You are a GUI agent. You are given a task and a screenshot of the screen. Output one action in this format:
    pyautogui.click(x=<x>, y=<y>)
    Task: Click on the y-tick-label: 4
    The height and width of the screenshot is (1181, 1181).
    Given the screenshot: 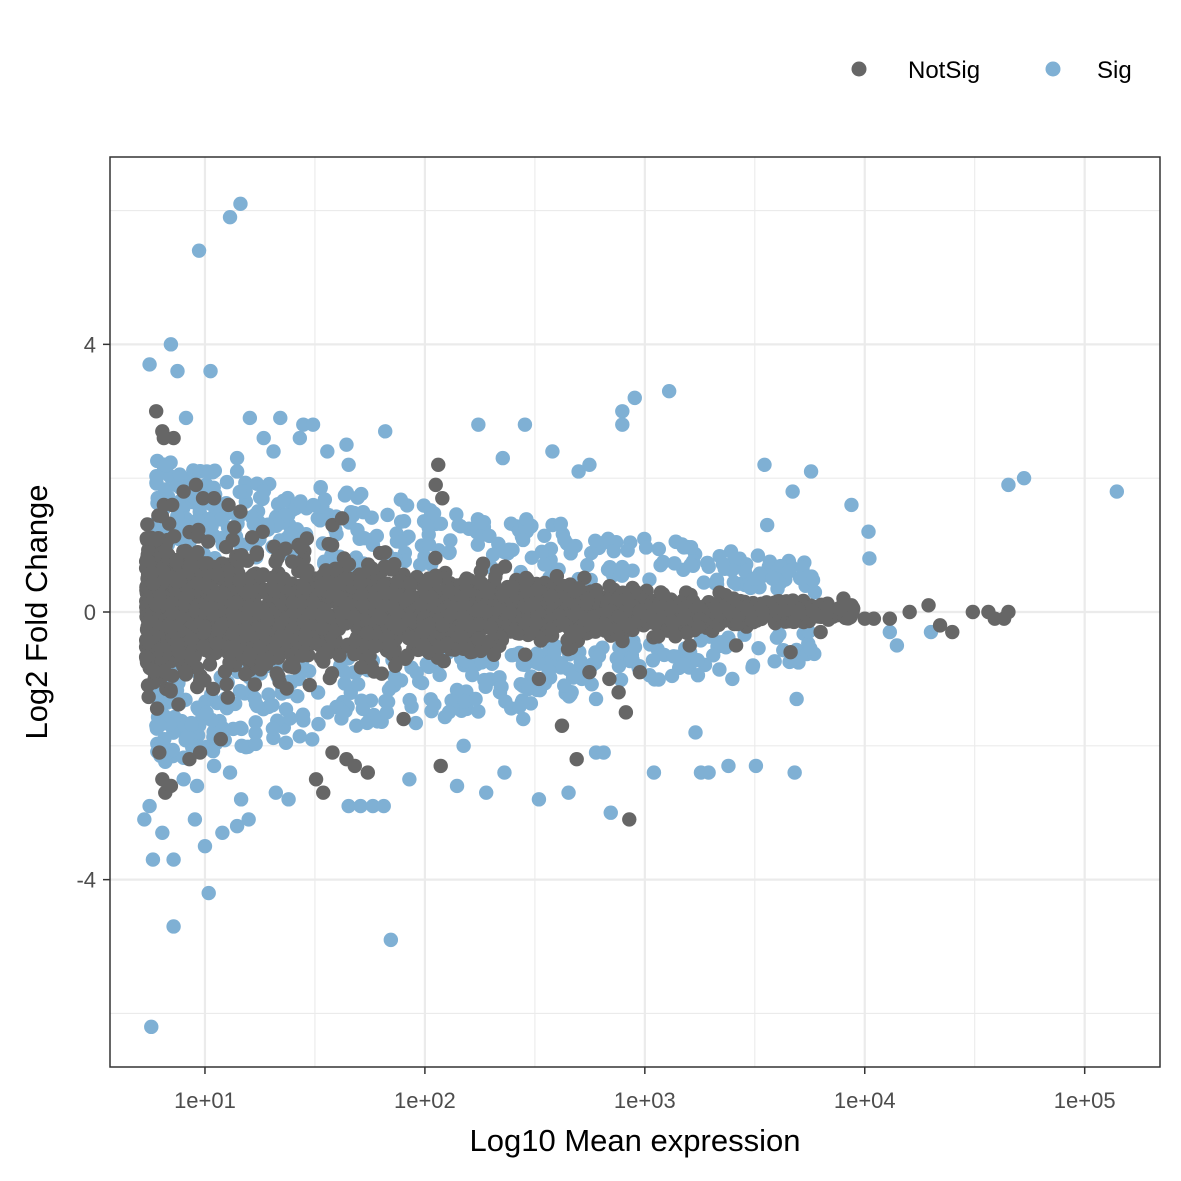 What is the action you would take?
    pyautogui.click(x=90, y=344)
    